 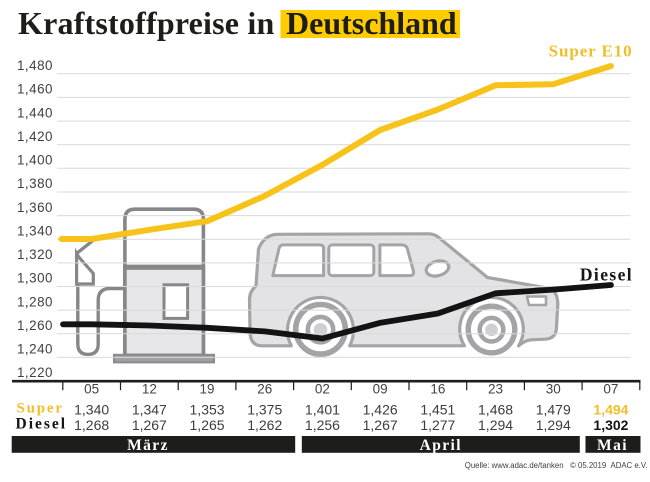 I want to click on svg-text: Kraftstoffpreise in, so click(x=146, y=23).